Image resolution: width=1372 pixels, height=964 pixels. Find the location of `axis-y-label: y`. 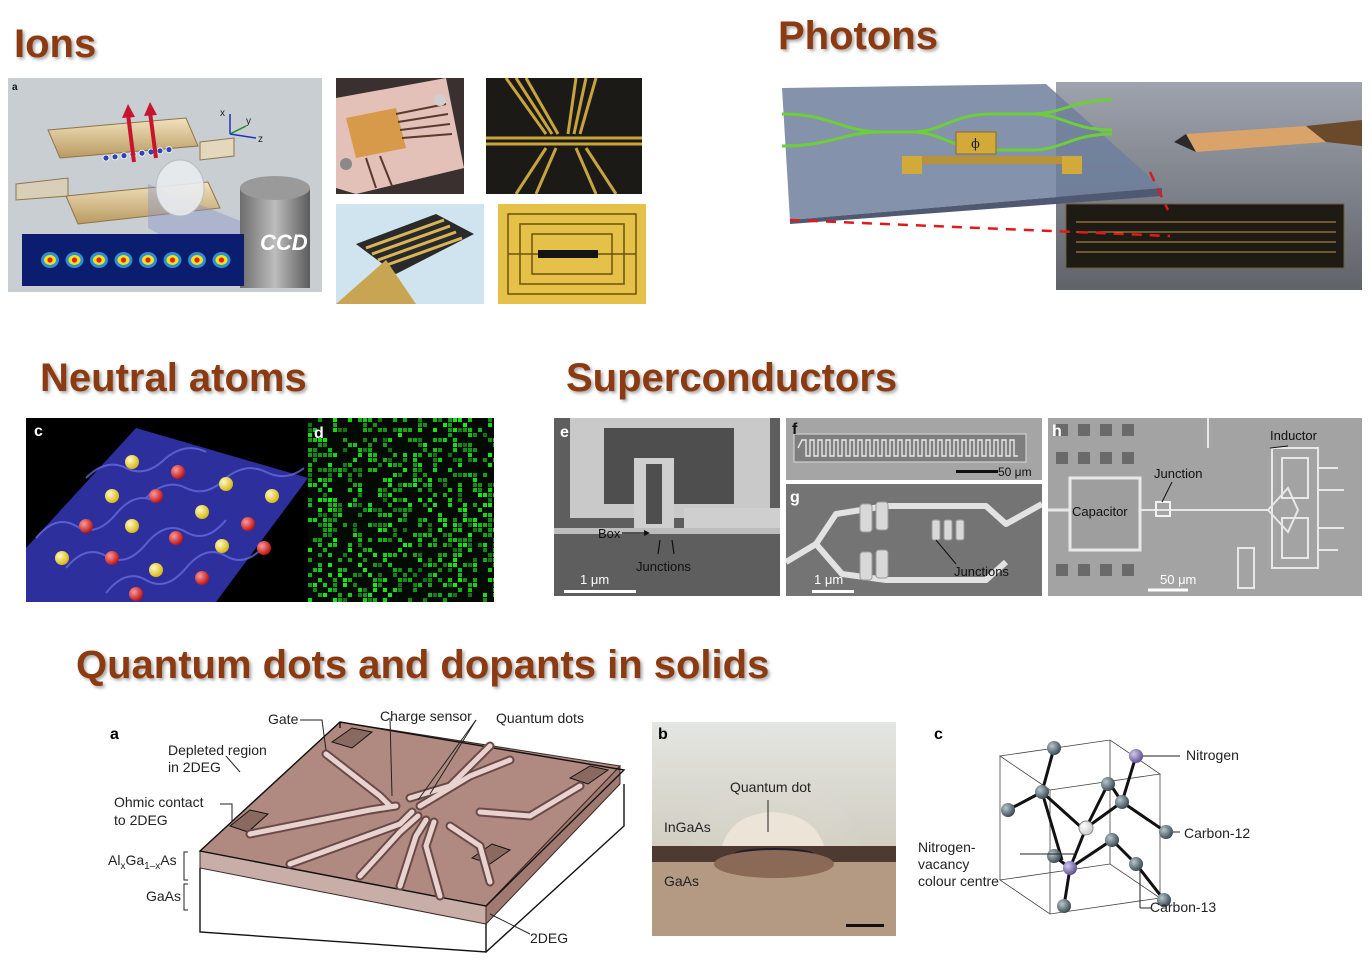

axis-y-label: y is located at coordinates (248, 121).